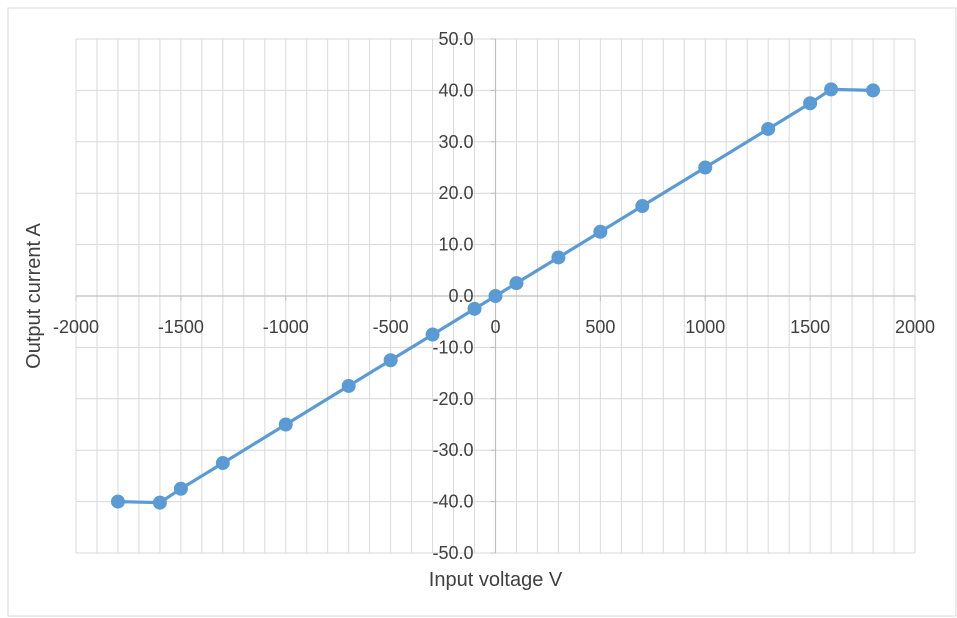 This screenshot has height=618, width=957. What do you see at coordinates (452, 553) in the screenshot?
I see `y-tick-label: -50.0` at bounding box center [452, 553].